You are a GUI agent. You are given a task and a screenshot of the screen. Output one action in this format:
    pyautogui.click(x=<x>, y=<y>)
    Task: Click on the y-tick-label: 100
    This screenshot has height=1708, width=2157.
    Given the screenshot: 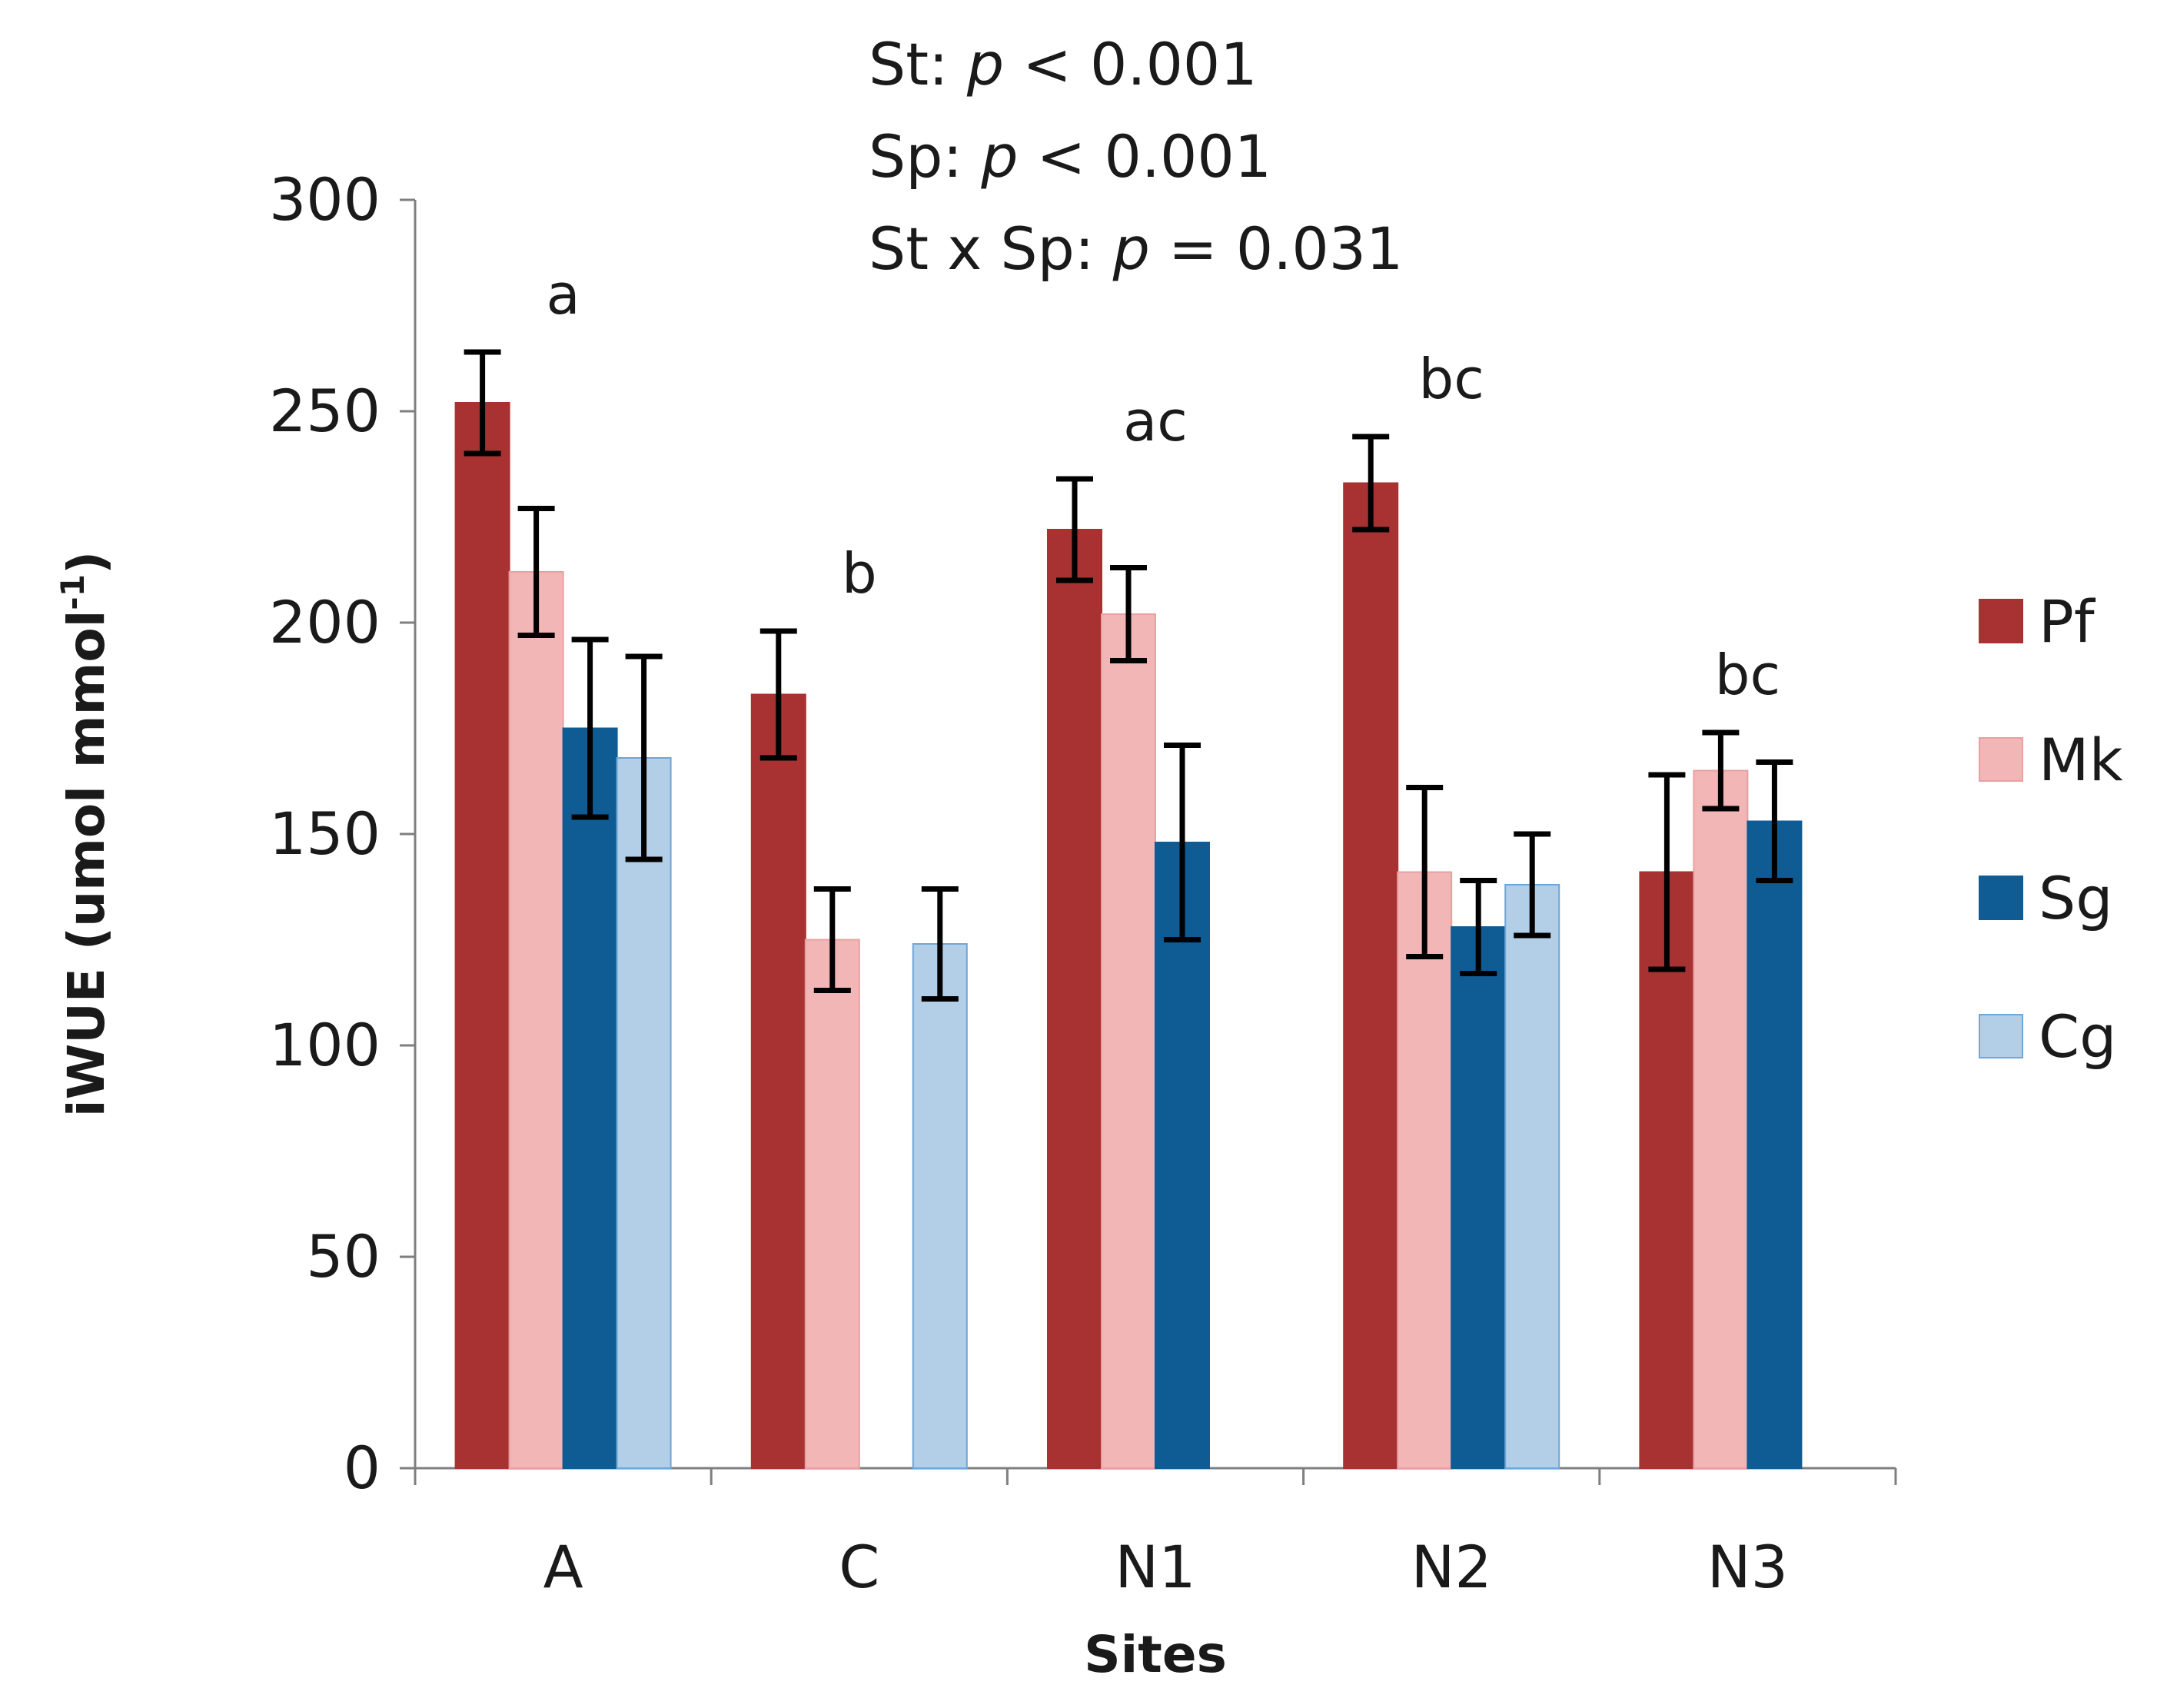 What is the action you would take?
    pyautogui.click(x=325, y=1045)
    